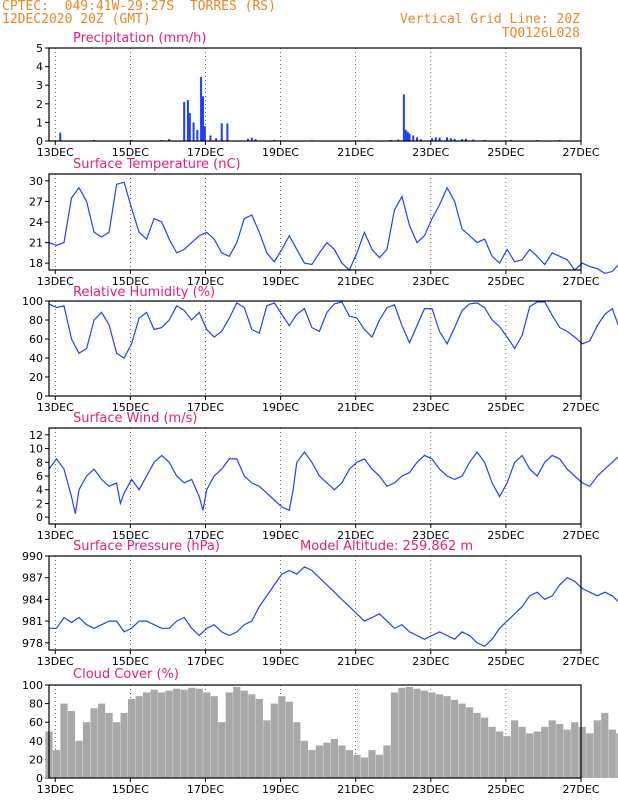 Image resolution: width=618 pixels, height=800 pixels. What do you see at coordinates (333, 482) in the screenshot?
I see `wind-series-line` at bounding box center [333, 482].